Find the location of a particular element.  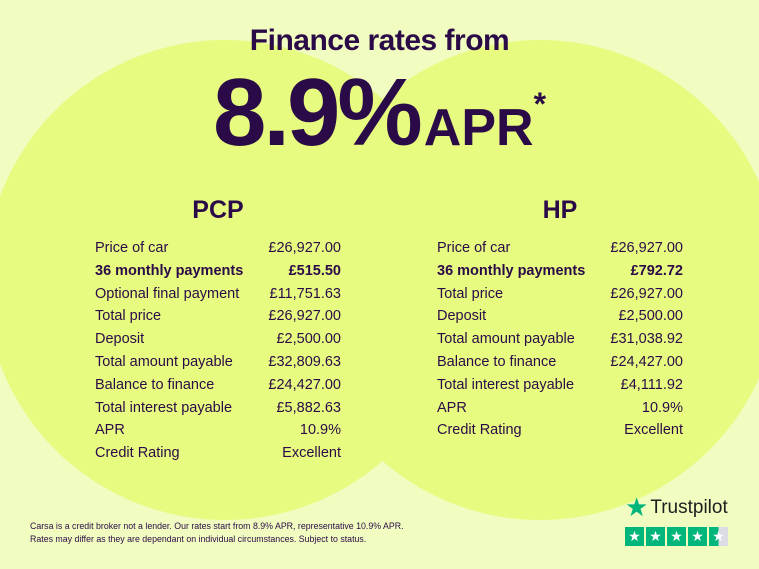

row-value: £515.50 is located at coordinates (314, 270).